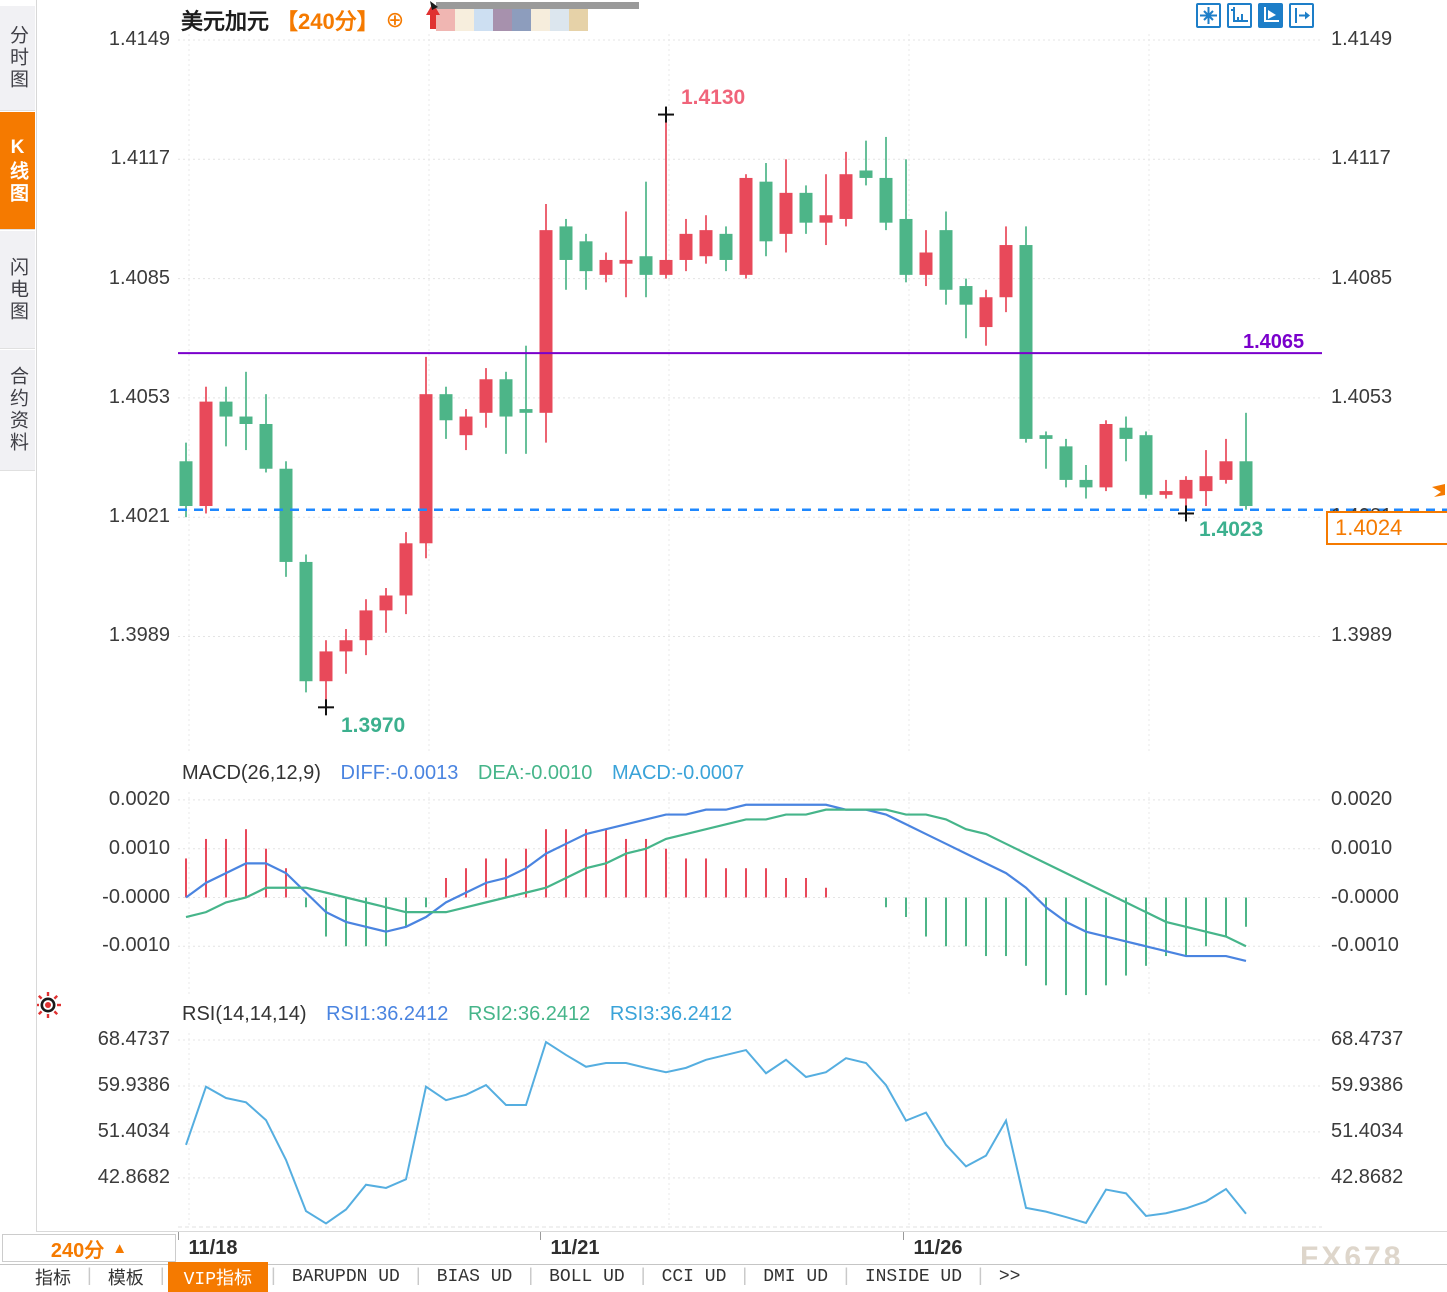 Image resolution: width=1447 pixels, height=1292 pixels. Describe the element at coordinates (395, 19) in the screenshot. I see `crosshair-link-icon: ⊕` at that location.